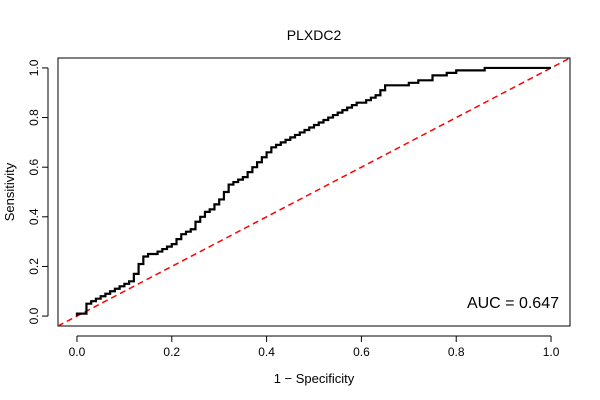 This screenshot has width=600, height=400. I want to click on y-tick-label: 0.8, so click(34, 117).